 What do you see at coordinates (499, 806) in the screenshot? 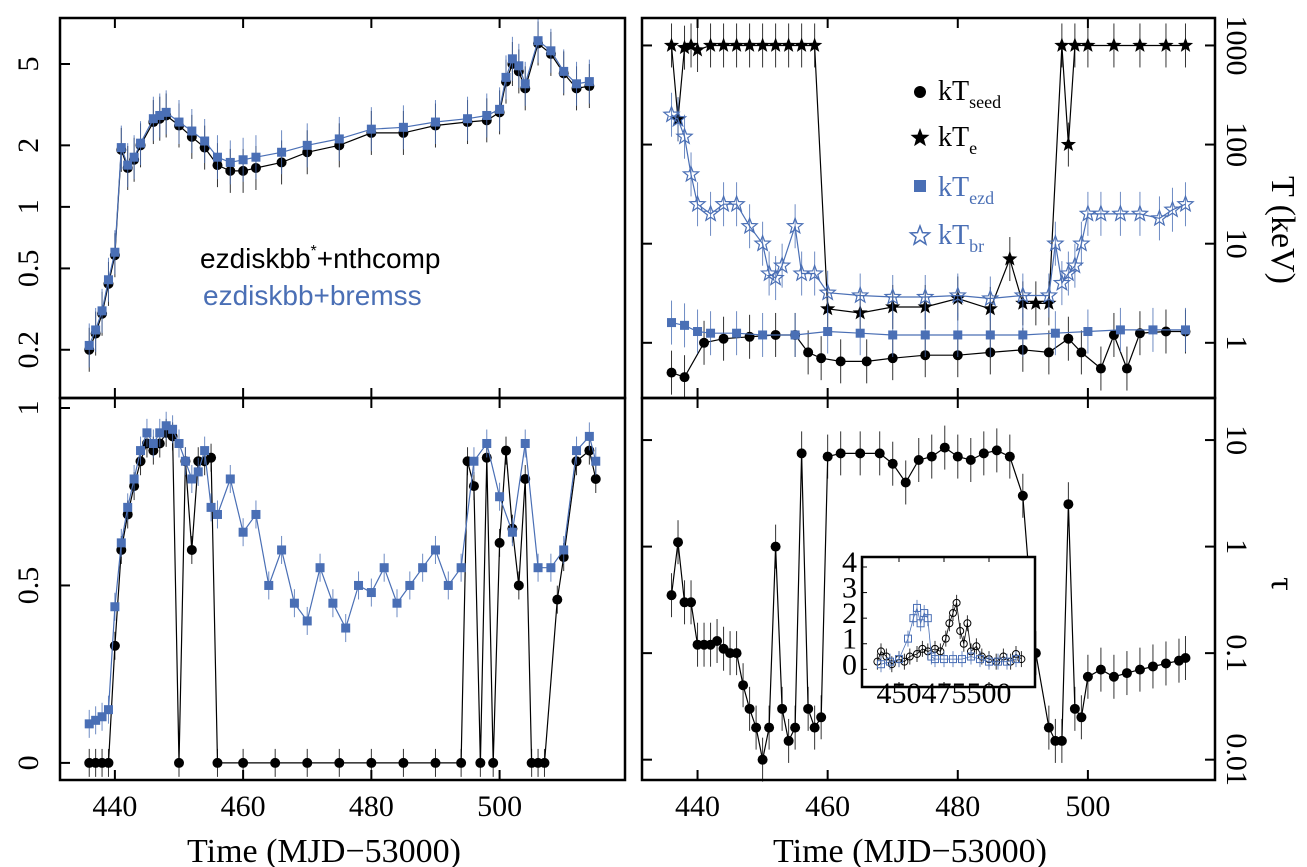
I see `bottom-left-xtick-label: 500` at bounding box center [499, 806].